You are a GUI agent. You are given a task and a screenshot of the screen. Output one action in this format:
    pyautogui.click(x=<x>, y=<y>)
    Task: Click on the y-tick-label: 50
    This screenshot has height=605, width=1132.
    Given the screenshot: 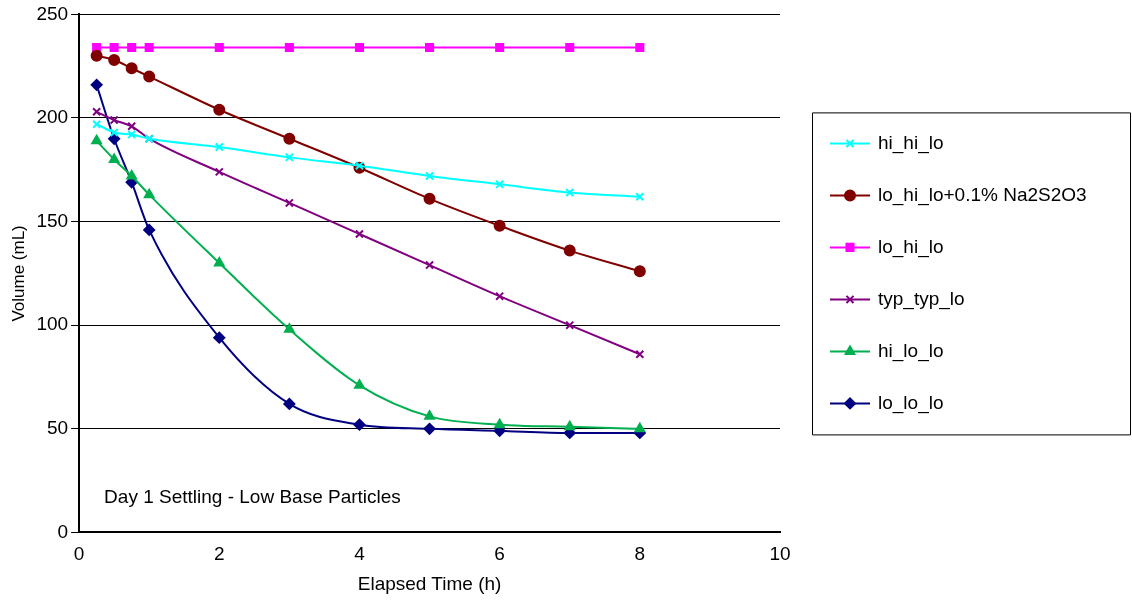 What is the action you would take?
    pyautogui.click(x=57, y=428)
    